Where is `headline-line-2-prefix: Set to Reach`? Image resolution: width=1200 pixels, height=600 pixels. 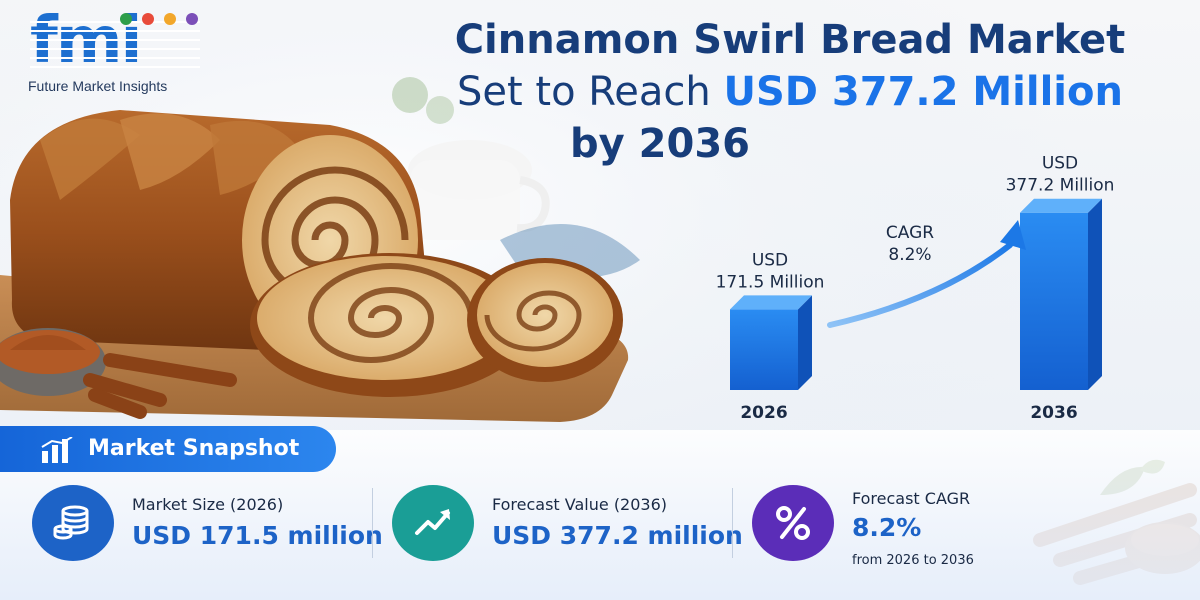 headline-line-2-prefix: Set to Reach is located at coordinates (590, 92).